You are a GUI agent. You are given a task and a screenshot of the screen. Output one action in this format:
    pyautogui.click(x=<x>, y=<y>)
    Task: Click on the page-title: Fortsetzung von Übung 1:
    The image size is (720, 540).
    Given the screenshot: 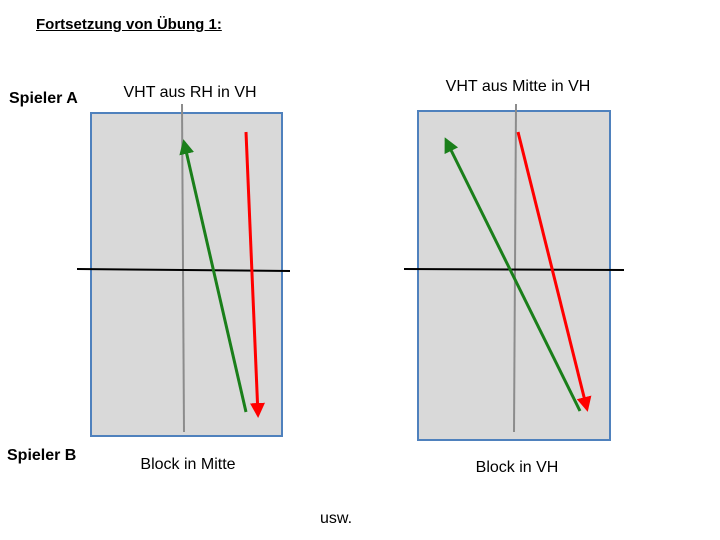 What is the action you would take?
    pyautogui.click(x=129, y=24)
    